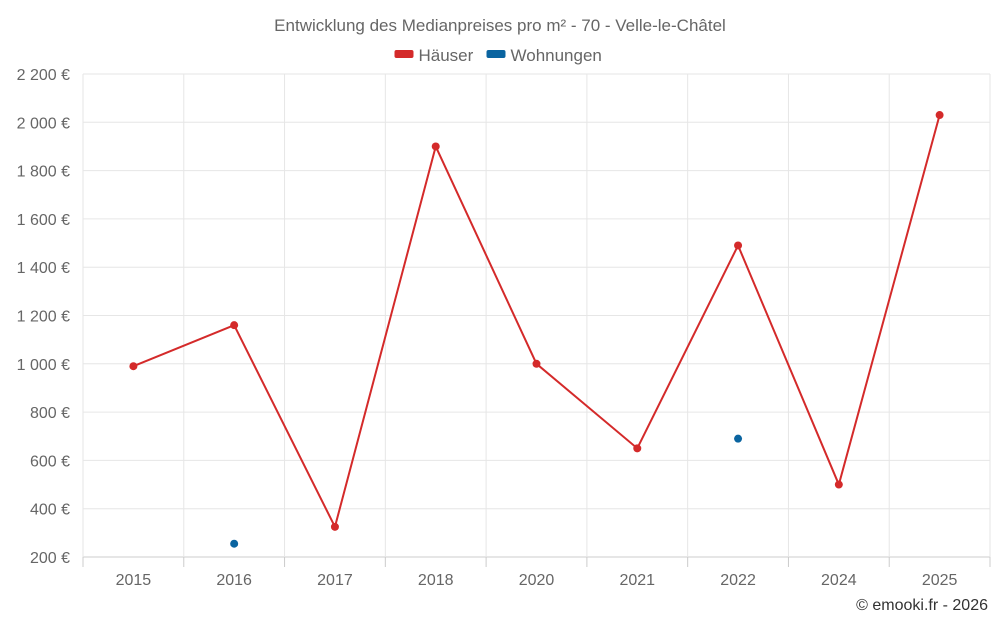  Describe the element at coordinates (43, 75) in the screenshot. I see `y-tick-label: 2 200 €` at that location.